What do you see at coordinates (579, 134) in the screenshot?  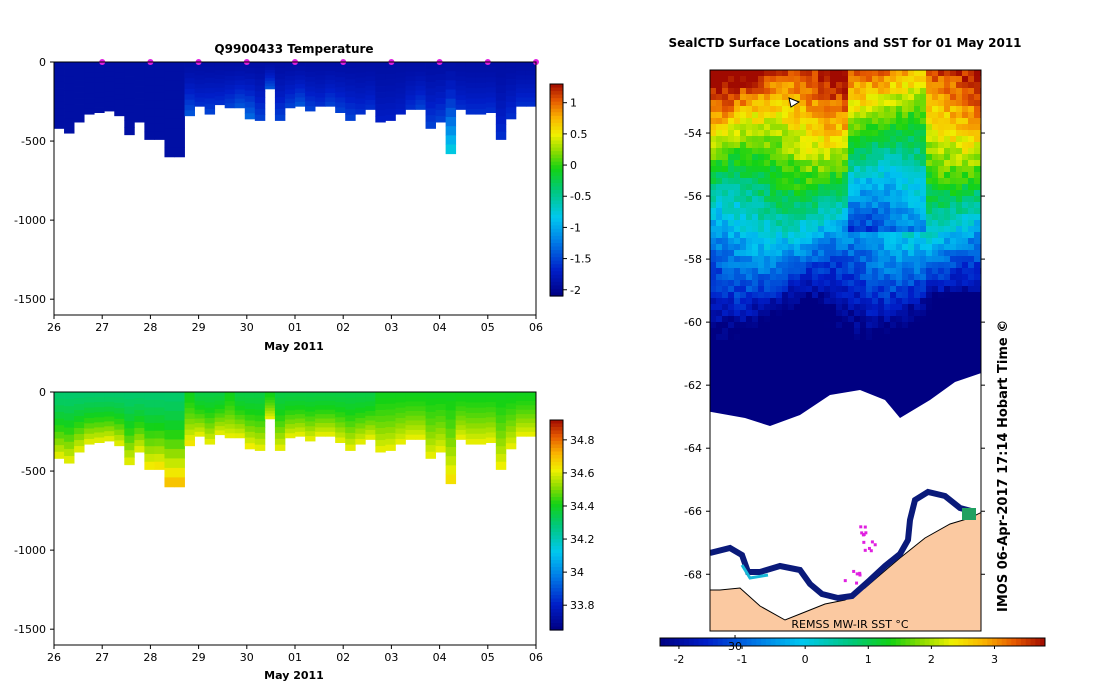 I see `cb1-tick-label: 0.5` at bounding box center [579, 134].